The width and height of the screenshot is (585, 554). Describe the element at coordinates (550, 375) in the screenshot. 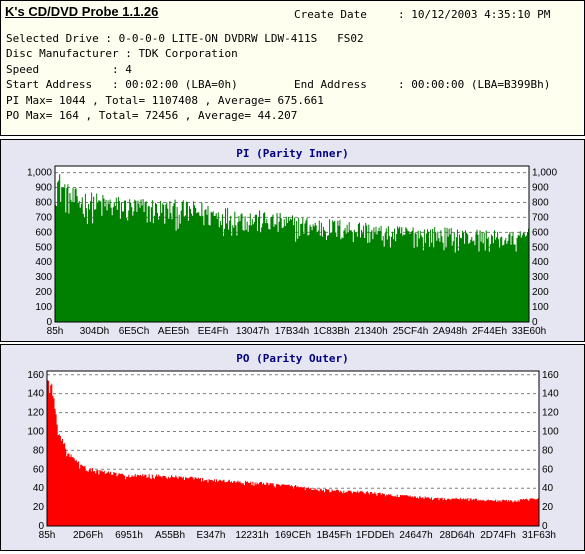

I see `po-ytick-right: 160` at that location.